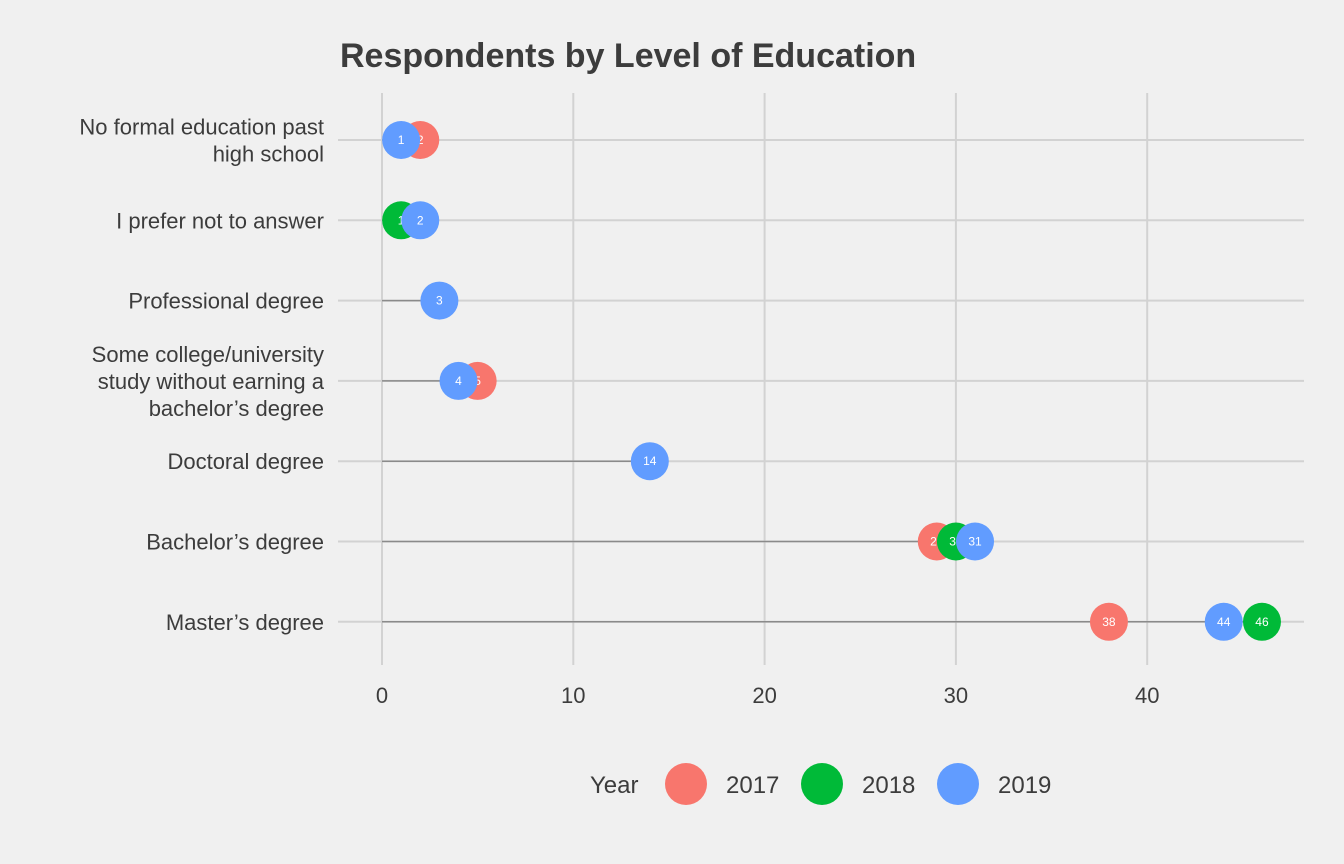 The height and width of the screenshot is (864, 1344). I want to click on category-label-line: Doctoral degree, so click(245, 461).